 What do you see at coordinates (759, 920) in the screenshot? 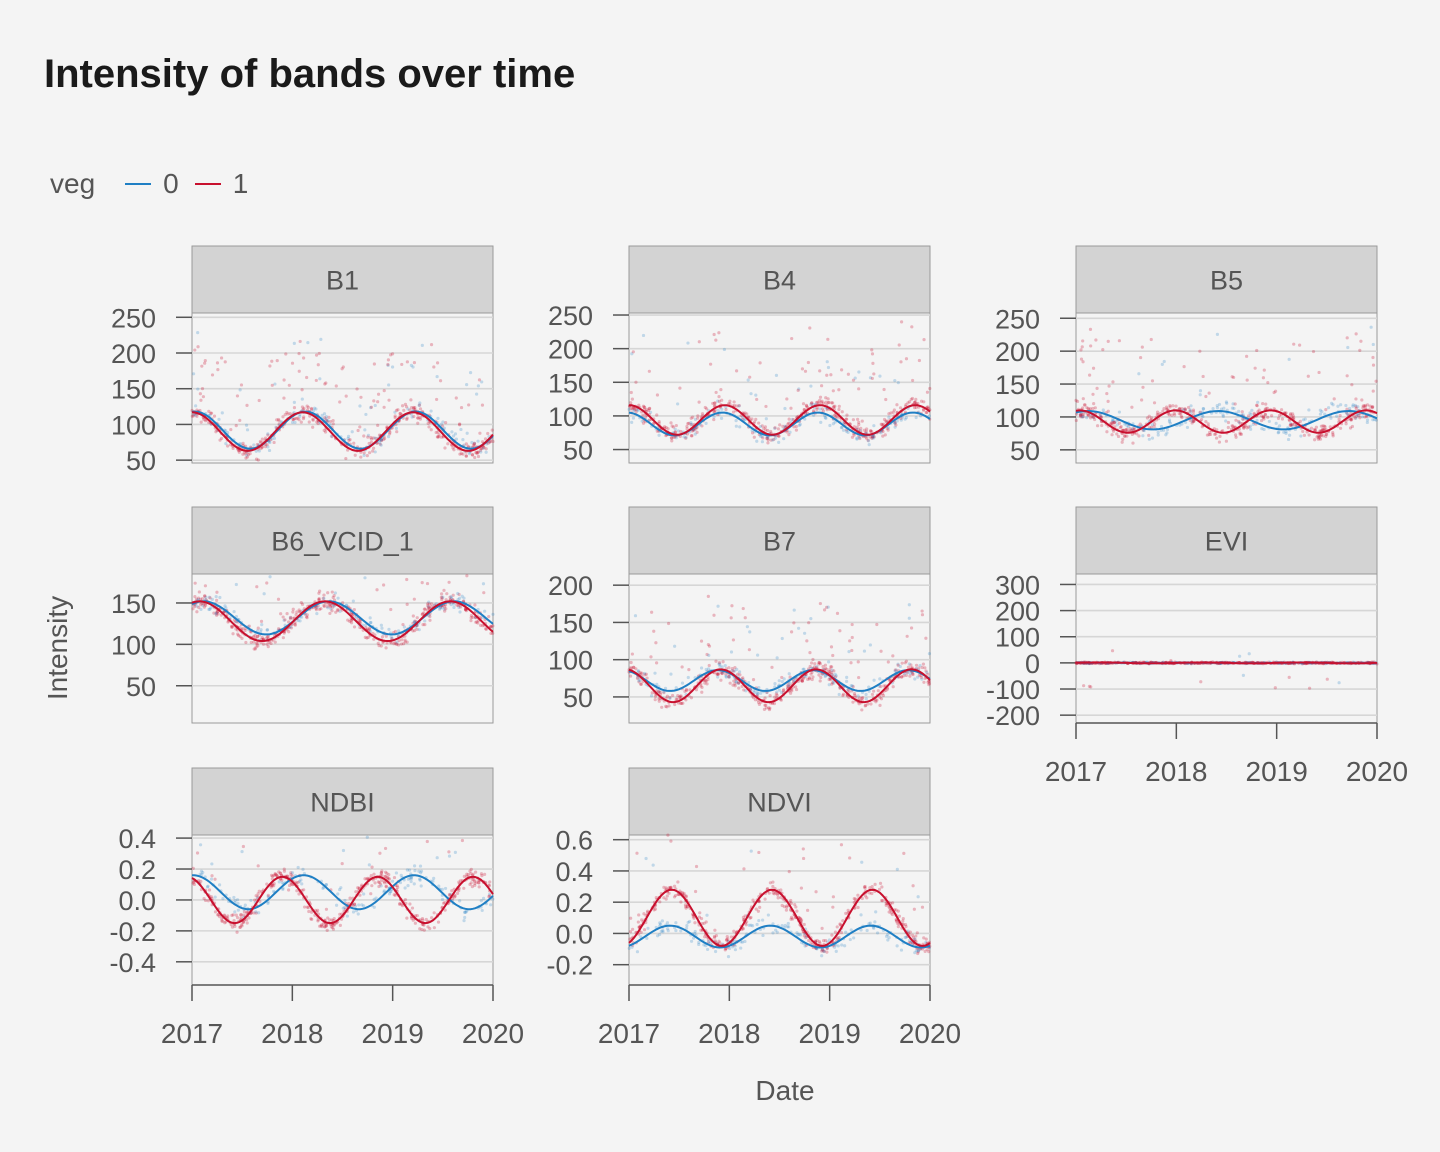
I see `data-point-ndvi` at bounding box center [759, 920].